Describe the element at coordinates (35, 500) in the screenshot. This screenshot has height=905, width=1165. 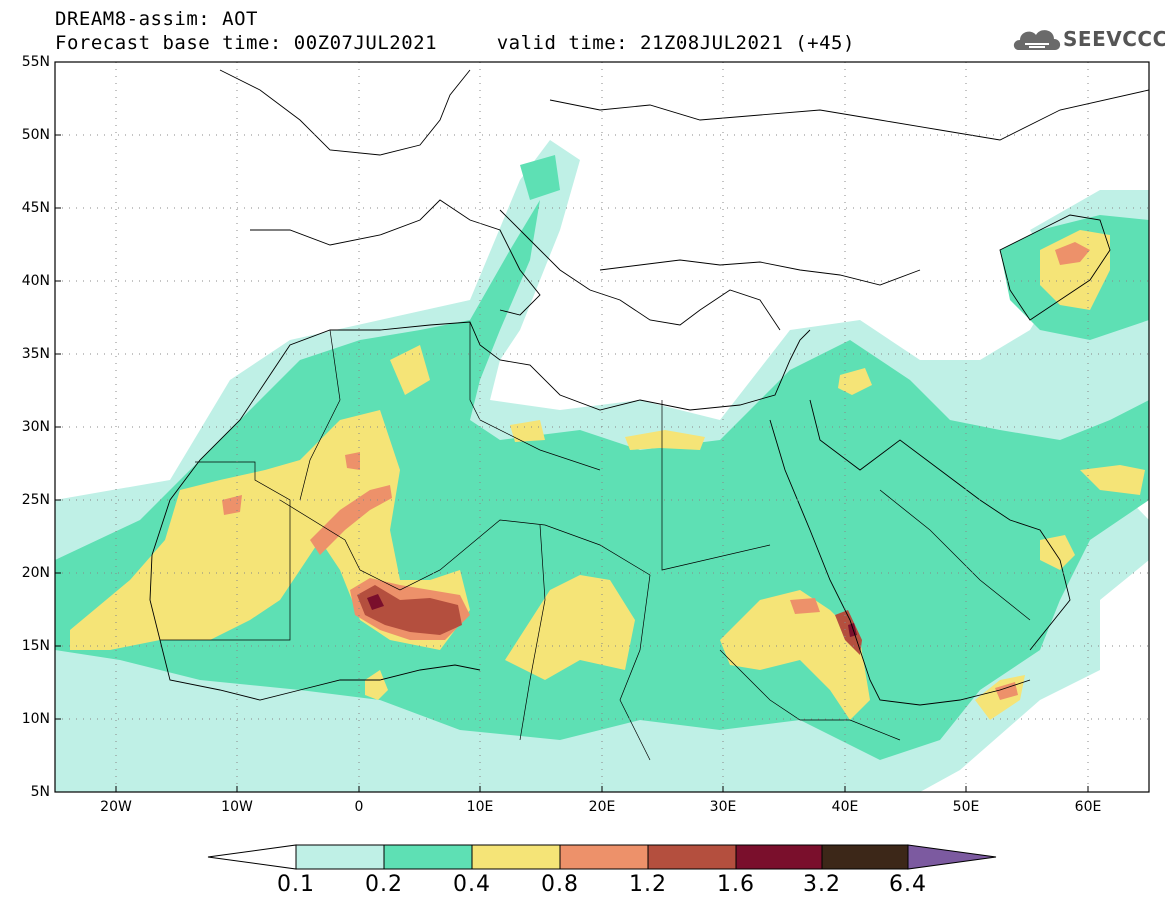
I see `lat-label: 25N` at that location.